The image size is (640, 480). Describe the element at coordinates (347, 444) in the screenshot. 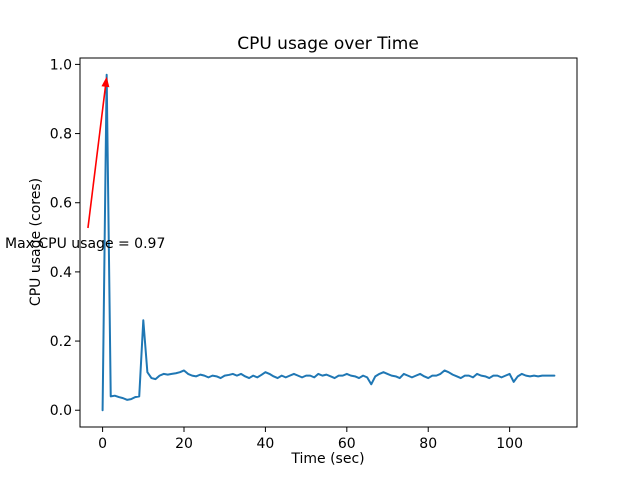

I see `x-tick-label: 60` at that location.